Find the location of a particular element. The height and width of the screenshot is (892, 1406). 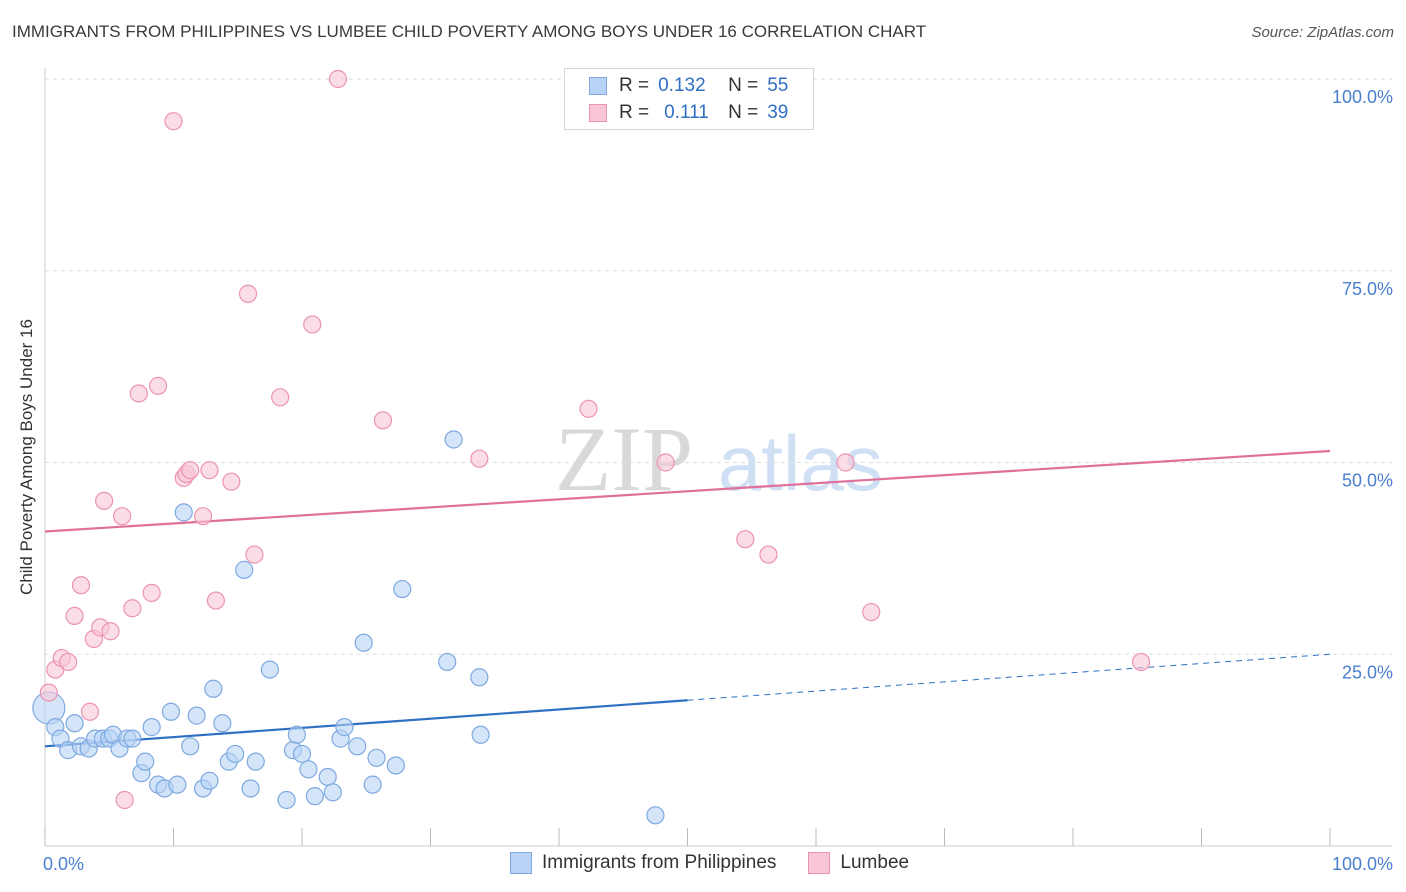

legend: R = 0.132 N = 55 R = 0.111 N = 39 is located at coordinates (689, 99).